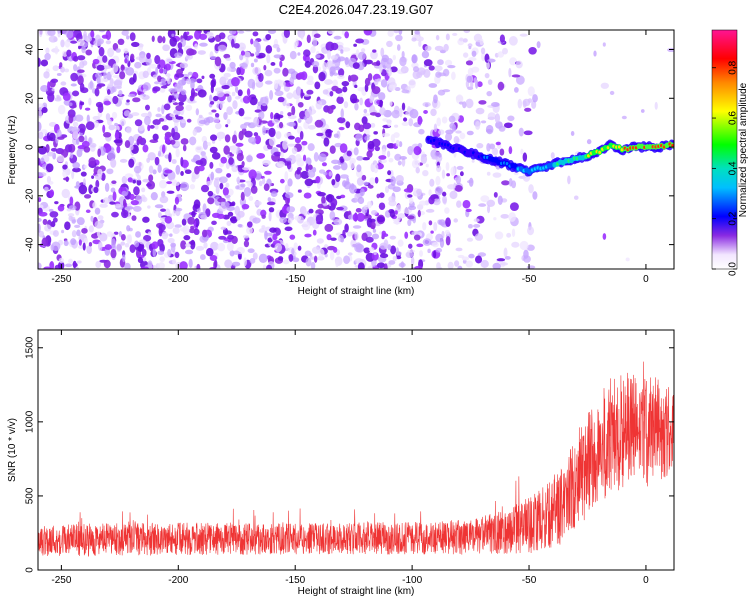 This screenshot has height=600, width=750. What do you see at coordinates (529, 279) in the screenshot?
I see `spectrogram-x-tick-label: -50` at bounding box center [529, 279].